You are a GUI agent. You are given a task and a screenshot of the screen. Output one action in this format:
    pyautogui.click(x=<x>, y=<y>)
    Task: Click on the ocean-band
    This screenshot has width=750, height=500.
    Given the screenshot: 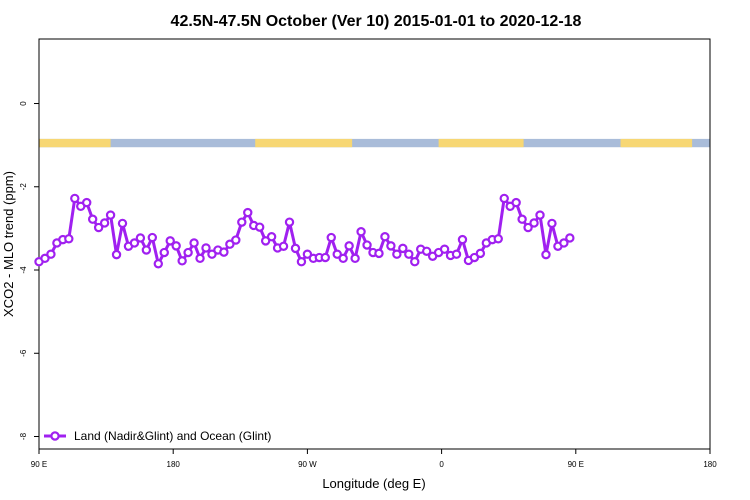 What is the action you would take?
    pyautogui.click(x=374, y=143)
    